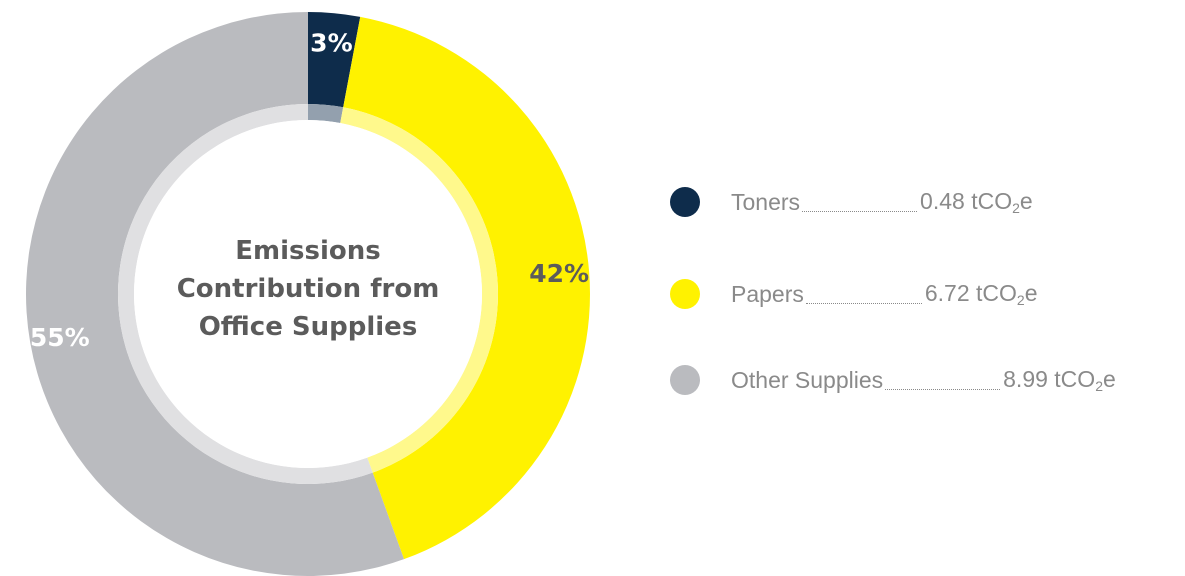 This screenshot has height=576, width=1185. Describe the element at coordinates (685, 294) in the screenshot. I see `legend-swatch-papers` at that location.